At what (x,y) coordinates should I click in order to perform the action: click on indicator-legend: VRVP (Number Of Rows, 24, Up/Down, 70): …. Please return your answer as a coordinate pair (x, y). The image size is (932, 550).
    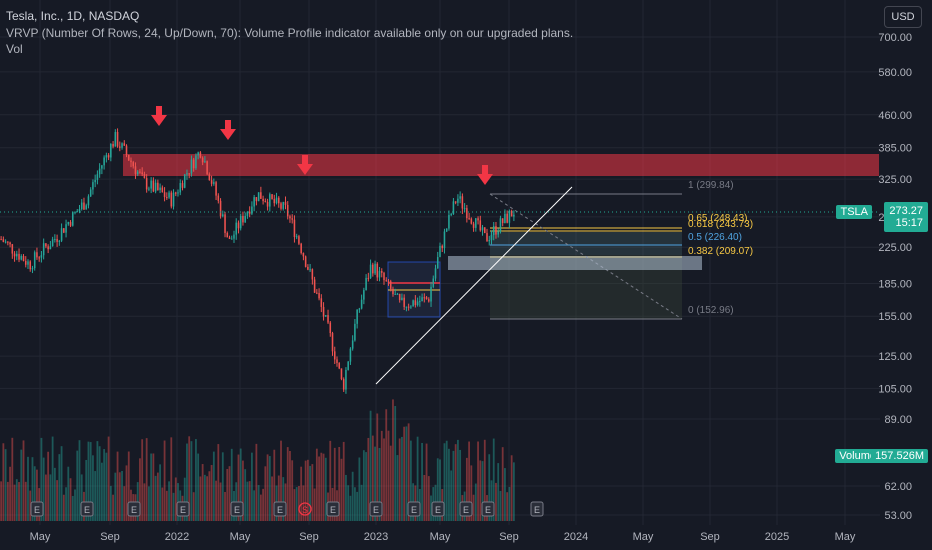
    Looking at the image, I should click on (290, 33).